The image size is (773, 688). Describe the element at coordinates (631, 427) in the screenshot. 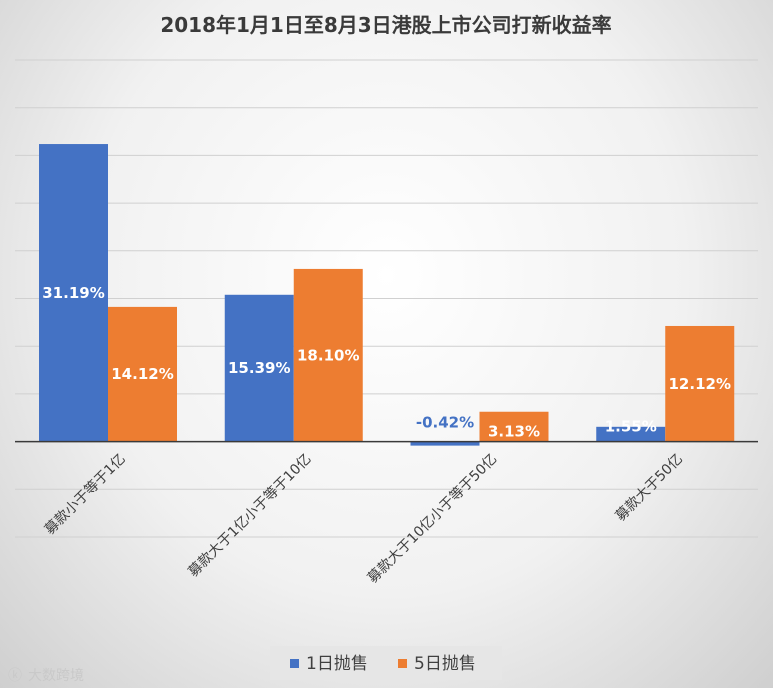

I see `data-label: 1.55%` at that location.